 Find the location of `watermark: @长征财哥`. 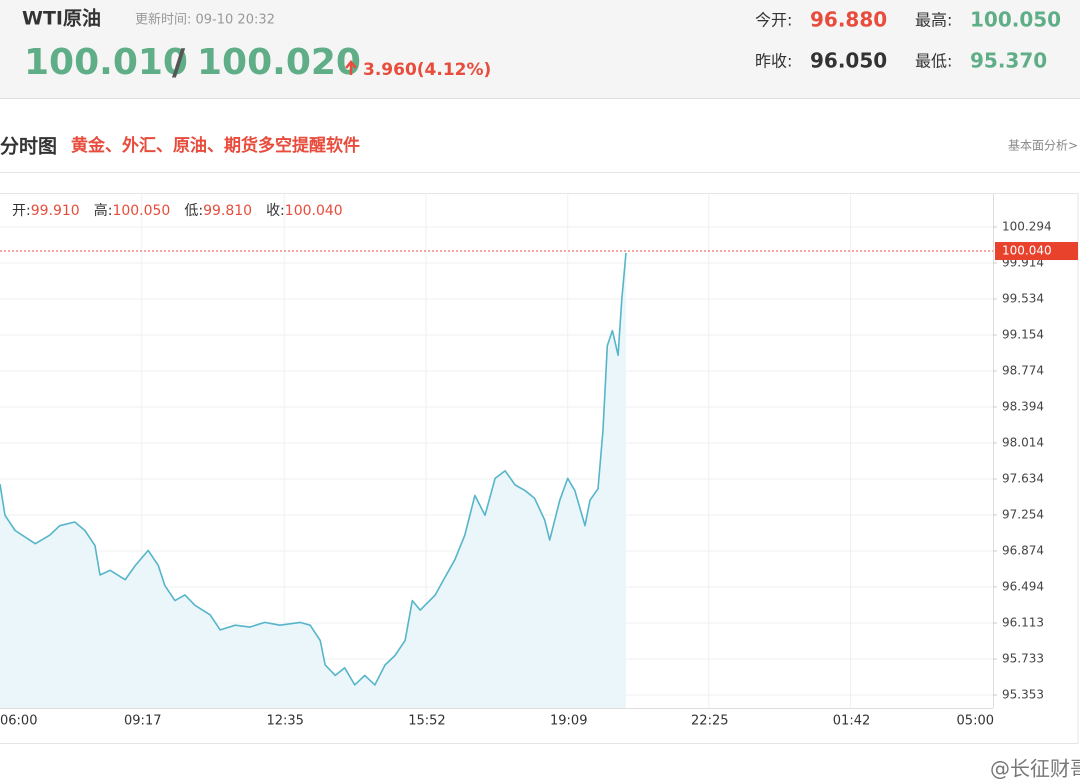

watermark: @长征财哥 is located at coordinates (1035, 769).